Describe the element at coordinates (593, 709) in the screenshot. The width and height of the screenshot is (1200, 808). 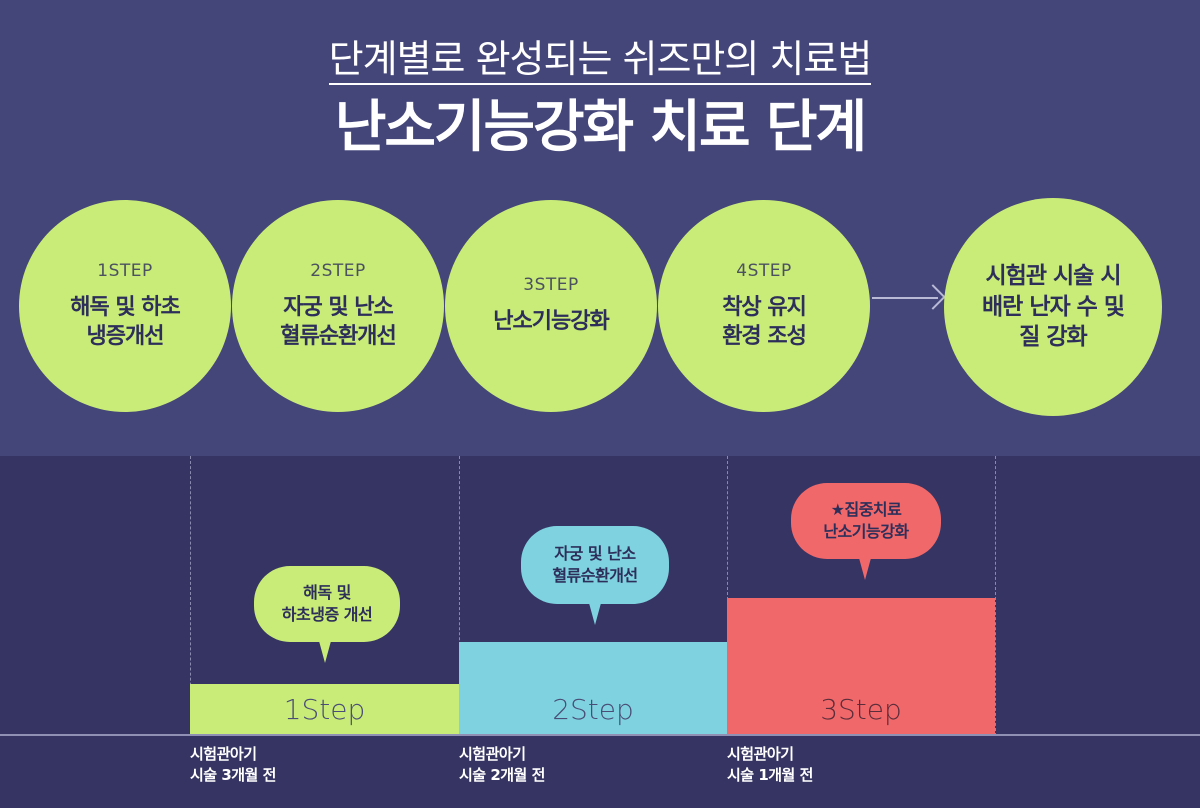
I see `bar-label: 2Step` at that location.